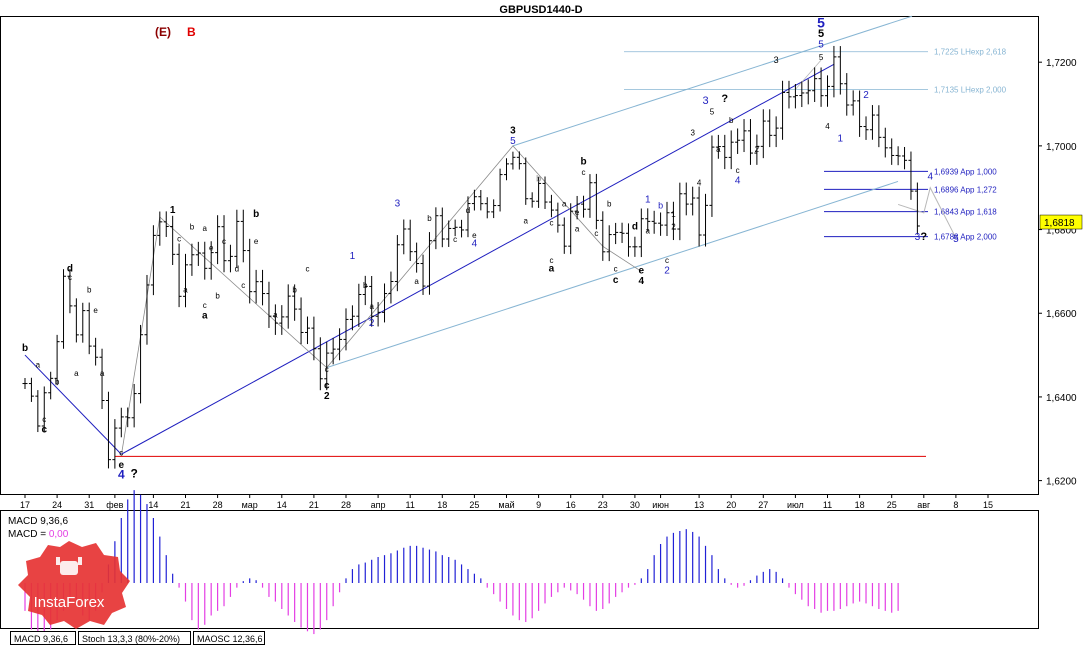  What do you see at coordinates (1061, 147) in the screenshot?
I see `y-tick-label: 1,7000` at bounding box center [1061, 147].